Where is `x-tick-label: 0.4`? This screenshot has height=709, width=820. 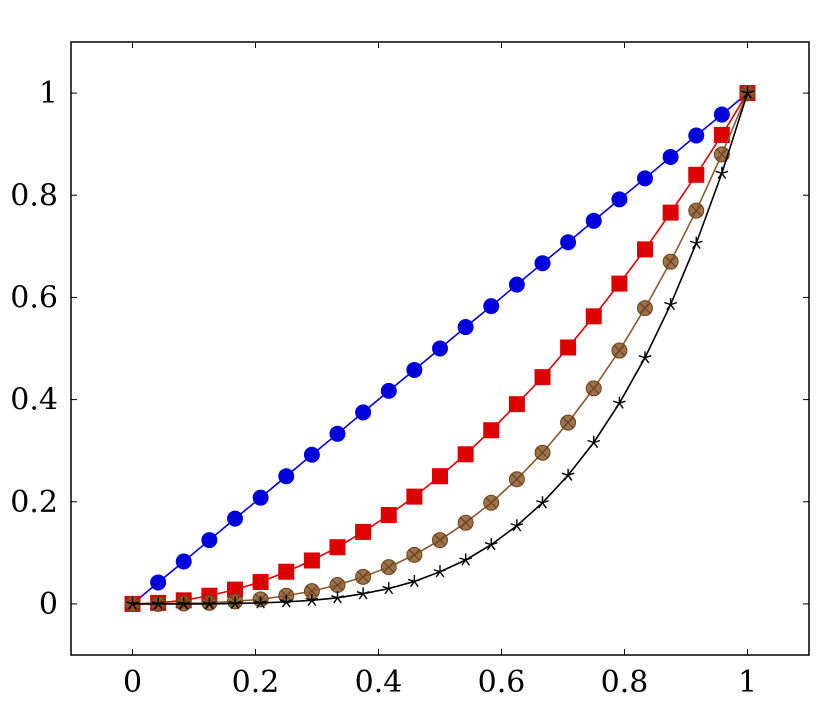
x-tick-label: 0.4 is located at coordinates (379, 682).